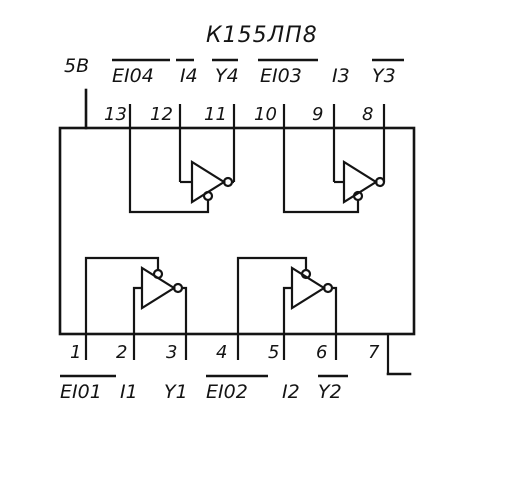  I want to click on buffer-2-input-wire, so click(287, 310).